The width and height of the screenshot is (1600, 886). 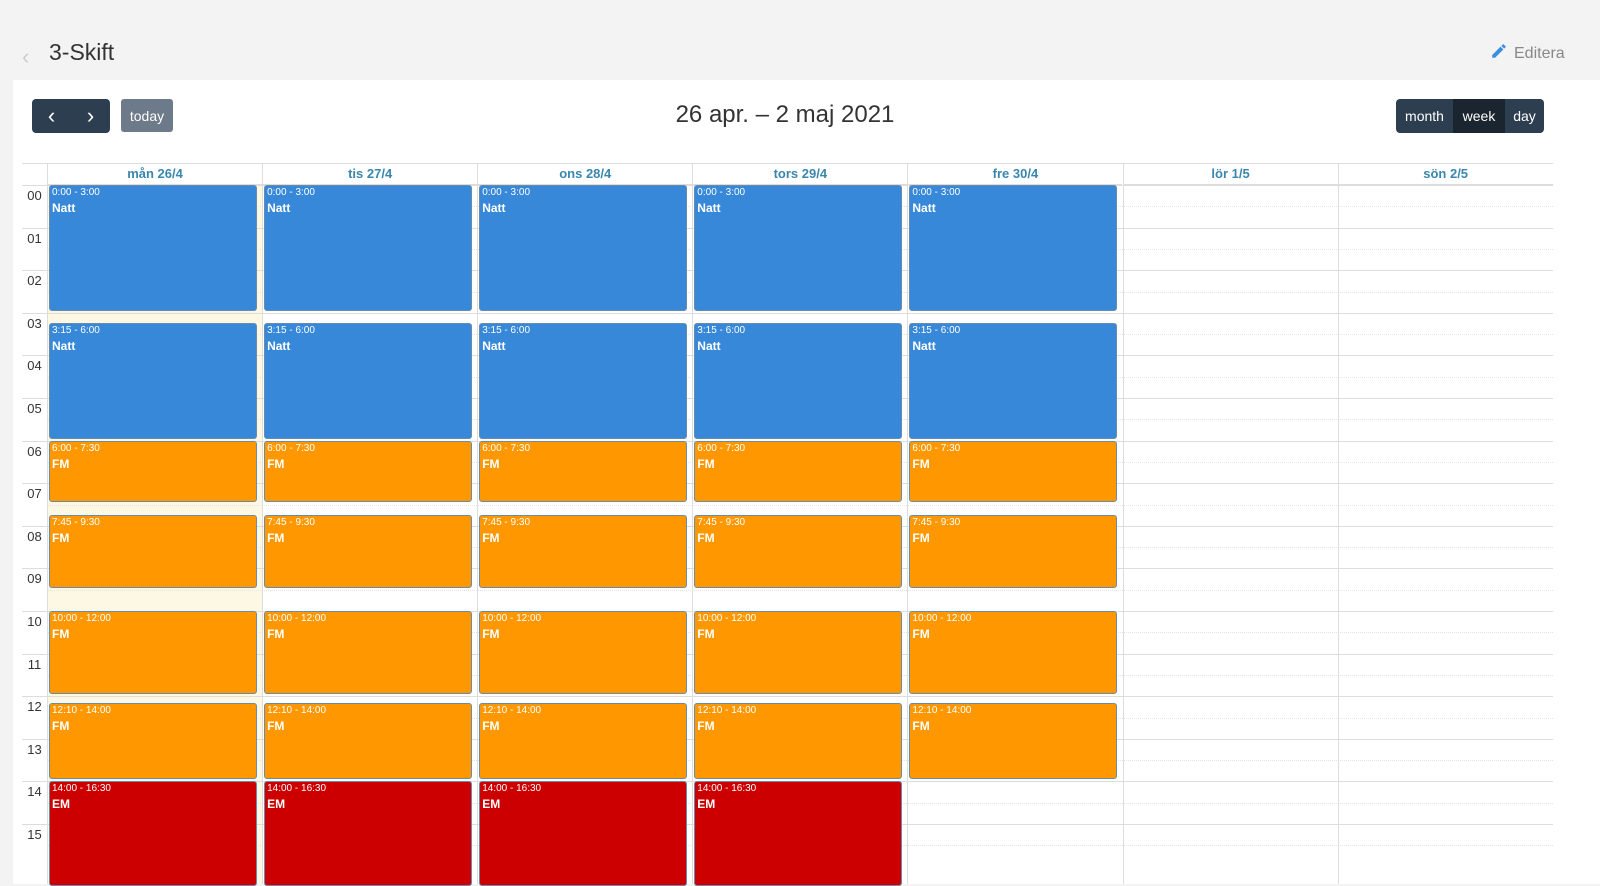 I want to click on edit-button: Editera, so click(x=1527, y=53).